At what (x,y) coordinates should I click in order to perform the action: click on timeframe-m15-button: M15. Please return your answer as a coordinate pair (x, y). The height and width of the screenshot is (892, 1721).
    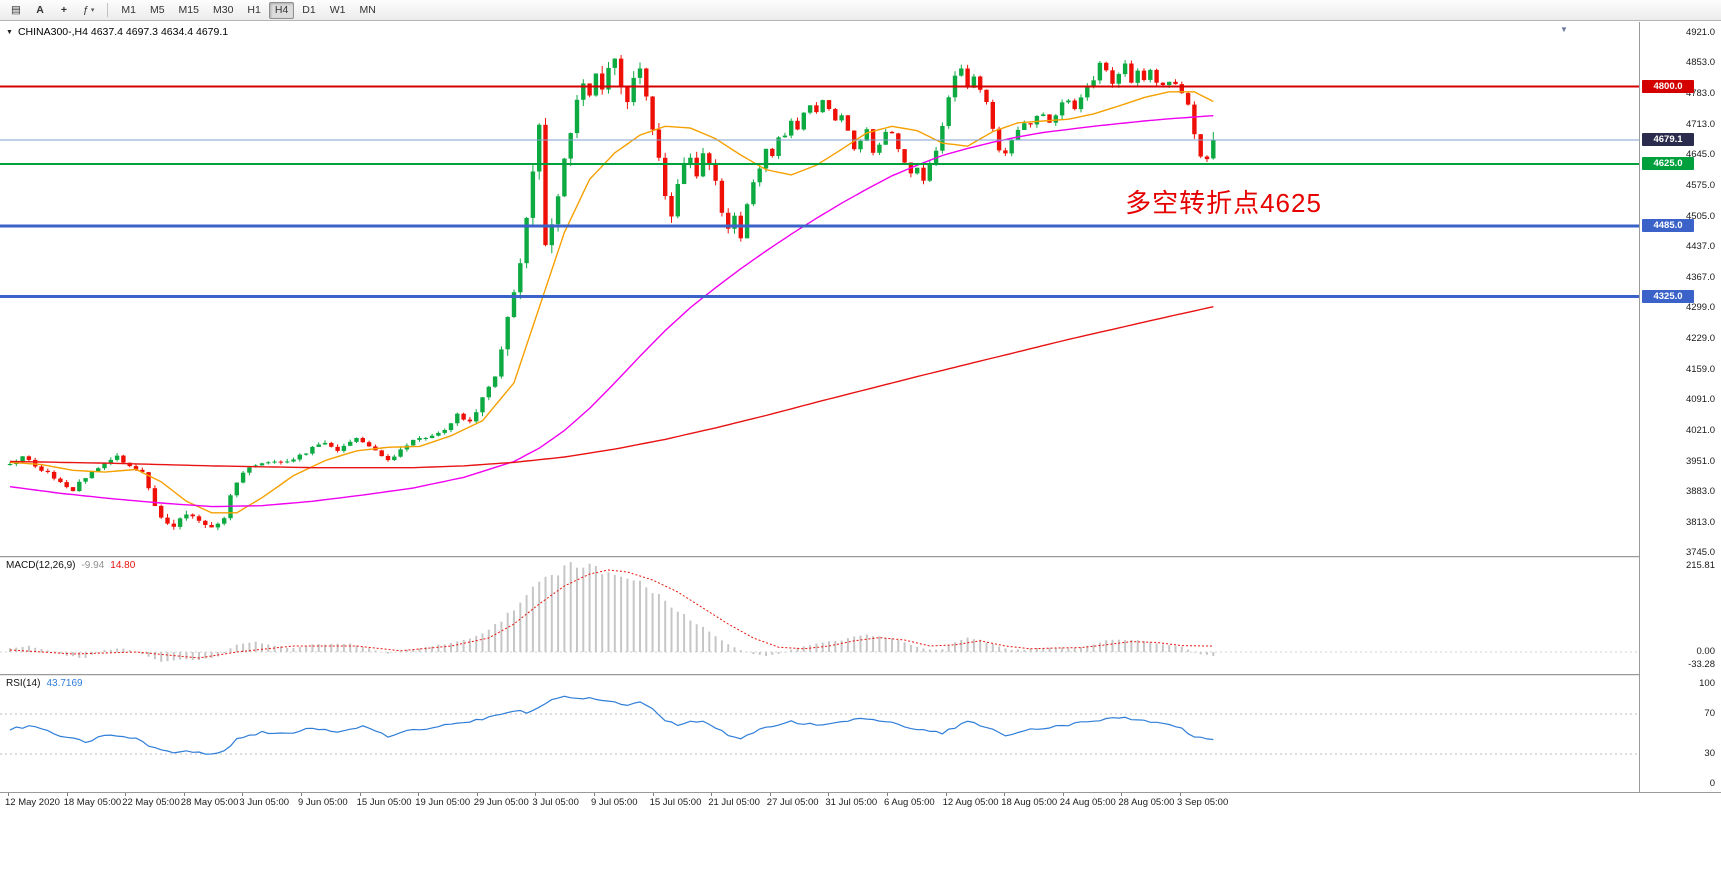
    Looking at the image, I should click on (189, 10).